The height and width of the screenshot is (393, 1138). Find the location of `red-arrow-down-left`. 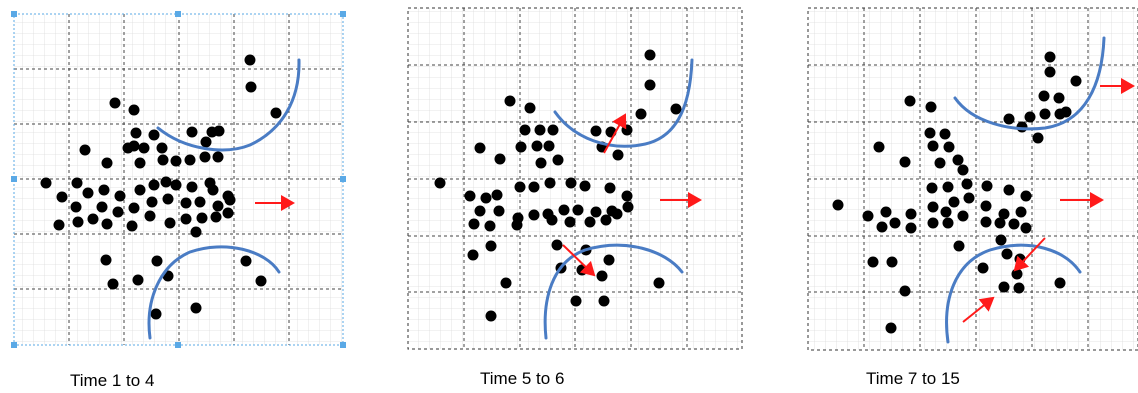

red-arrow-down-left is located at coordinates (1029, 254).